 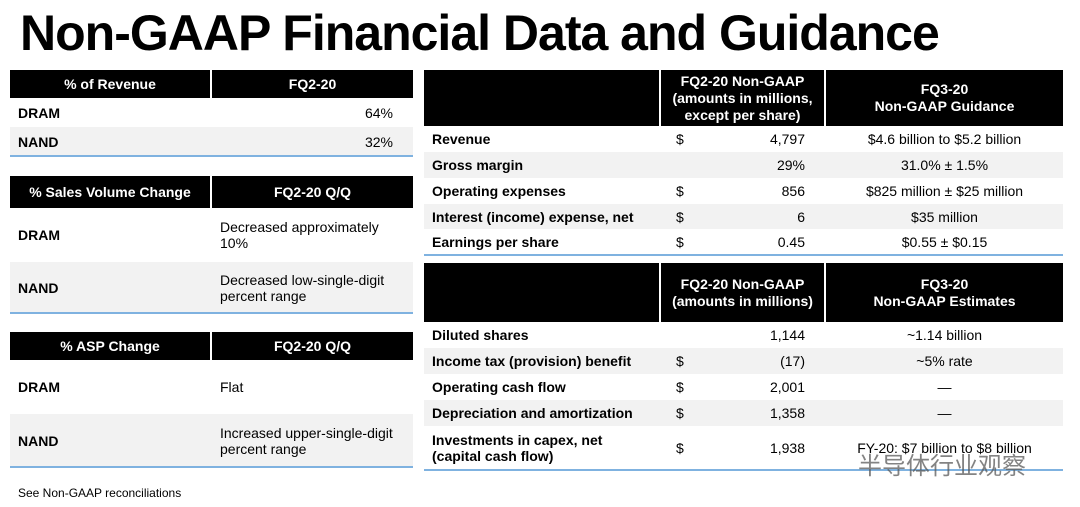 What do you see at coordinates (944, 242) in the screenshot?
I see `row-guidance: $0.55 ± $0.15` at bounding box center [944, 242].